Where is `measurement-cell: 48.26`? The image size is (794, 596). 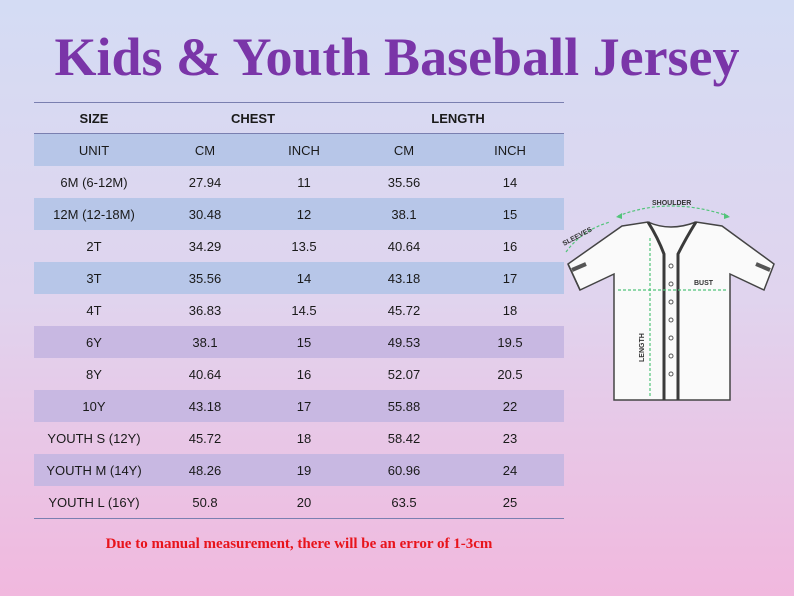 measurement-cell: 48.26 is located at coordinates (205, 470).